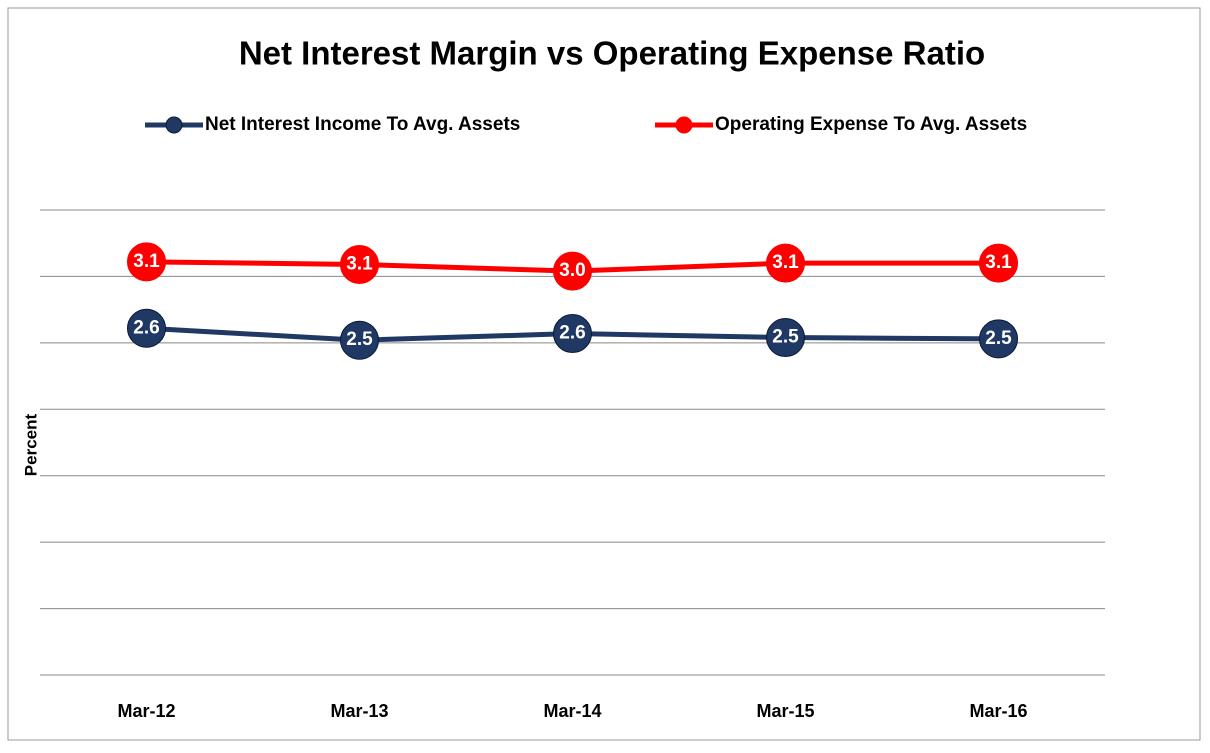 The height and width of the screenshot is (753, 1210). I want to click on x-tick-label: Mar-13, so click(359, 711).